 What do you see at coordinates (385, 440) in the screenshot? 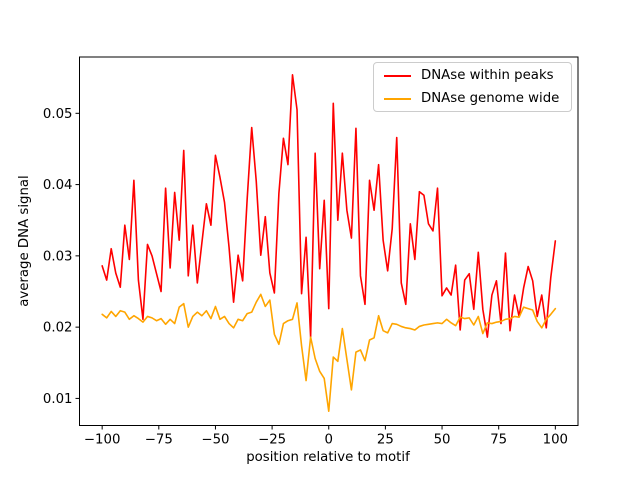
I see `x-tick-label: 25` at bounding box center [385, 440].